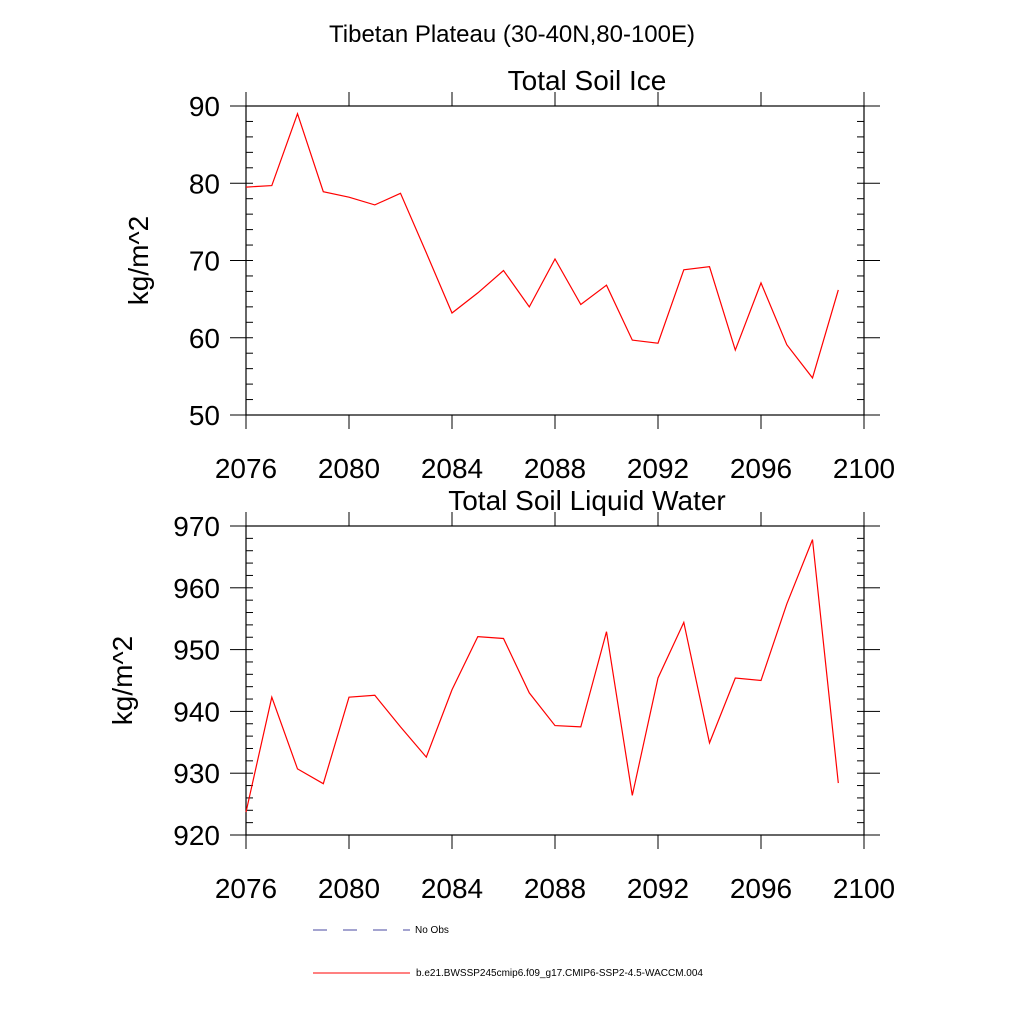 The image size is (1024, 1024). I want to click on soil-liquid-ylabel: kg/m^2, so click(122, 680).